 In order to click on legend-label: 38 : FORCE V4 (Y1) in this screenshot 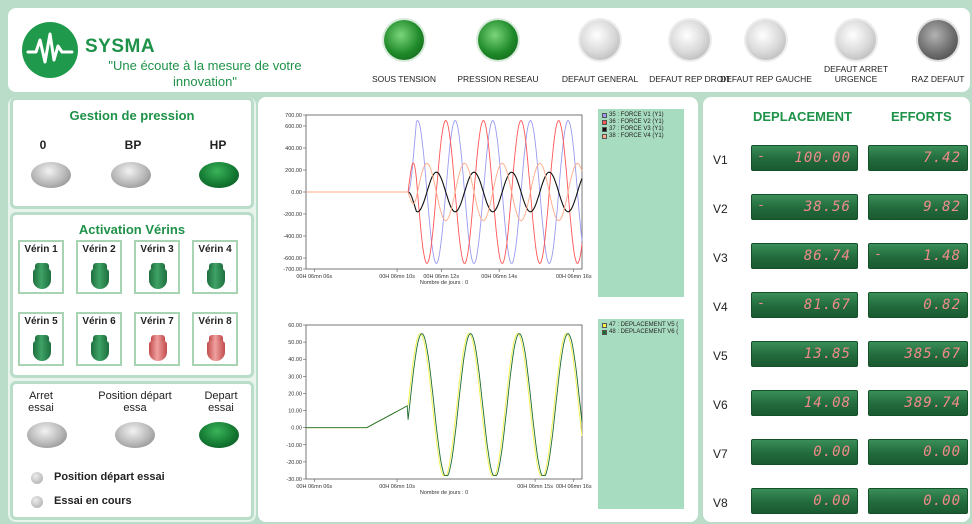, I will do `click(636, 136)`.